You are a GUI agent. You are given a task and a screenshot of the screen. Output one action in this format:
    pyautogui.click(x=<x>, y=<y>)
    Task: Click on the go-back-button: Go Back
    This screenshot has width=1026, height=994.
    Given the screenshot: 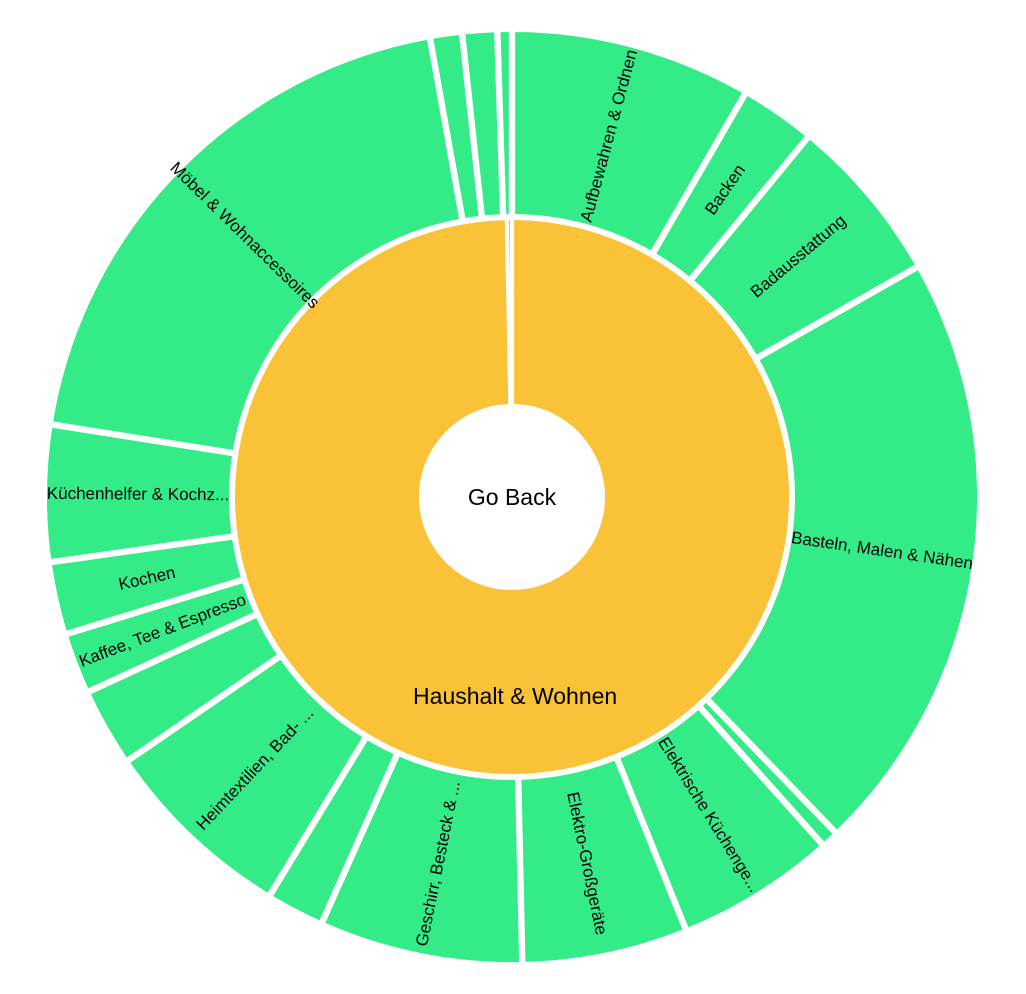 What is the action you would take?
    pyautogui.click(x=512, y=497)
    